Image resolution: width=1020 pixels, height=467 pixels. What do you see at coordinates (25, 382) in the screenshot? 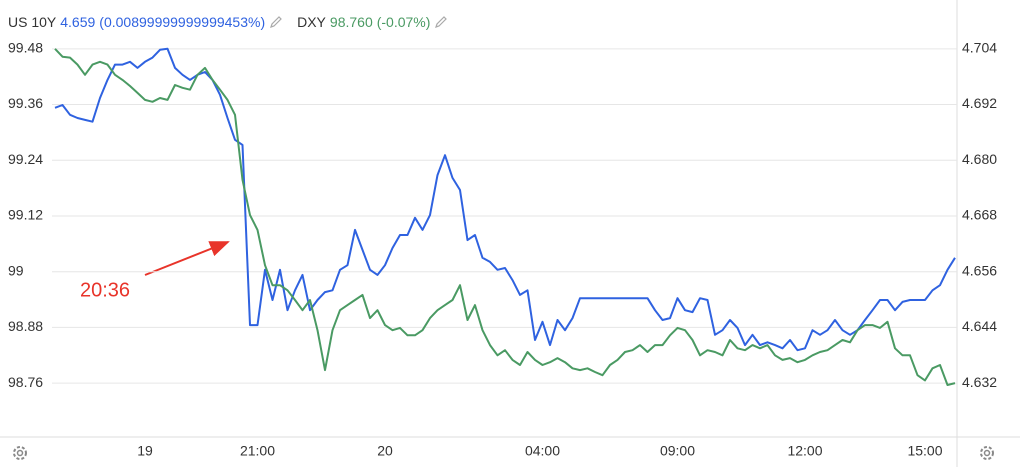
I see `y-tick-label: 98.76` at bounding box center [25, 382].